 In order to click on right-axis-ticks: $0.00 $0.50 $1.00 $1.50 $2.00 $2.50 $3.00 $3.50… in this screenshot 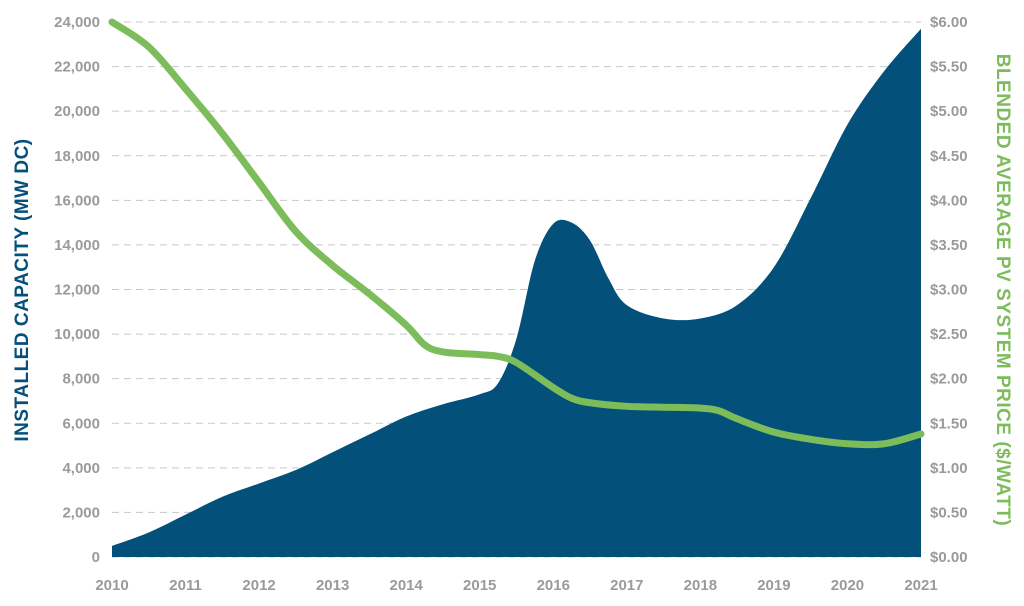, I will do `click(949, 290)`.